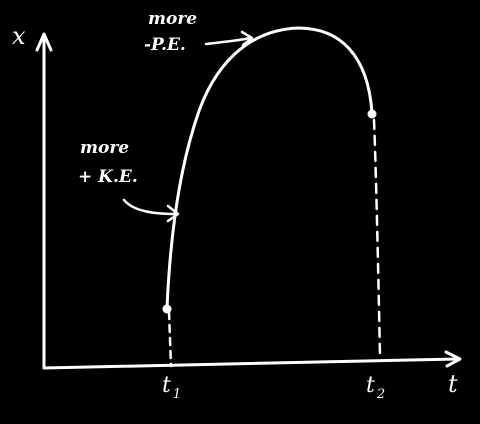 The image size is (480, 424). Describe the element at coordinates (380, 394) in the screenshot. I see `t2-label-sub: 2` at that location.